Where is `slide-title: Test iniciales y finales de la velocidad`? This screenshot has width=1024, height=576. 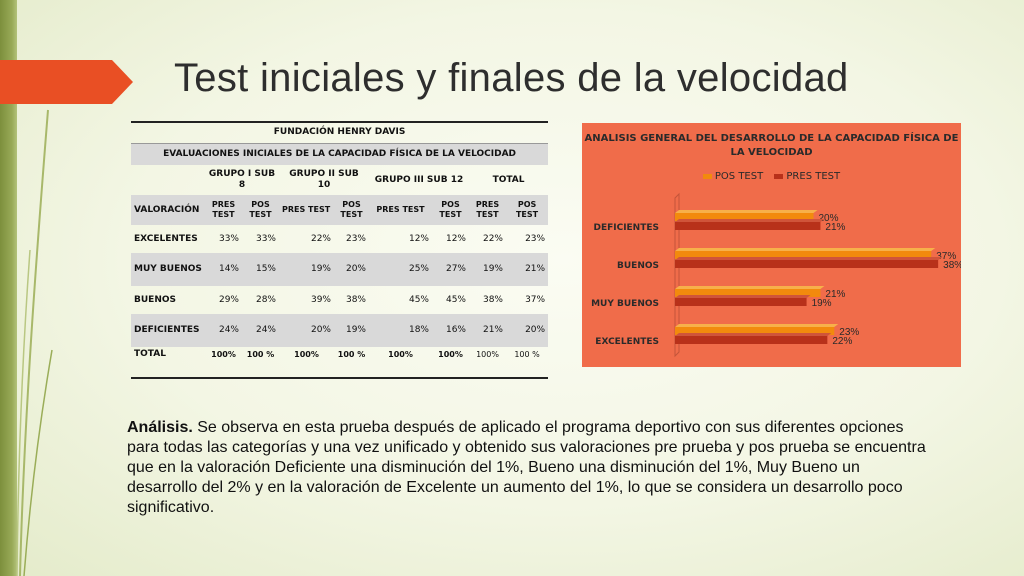
slide-title: Test iniciales y finales de la velocidad is located at coordinates (511, 78).